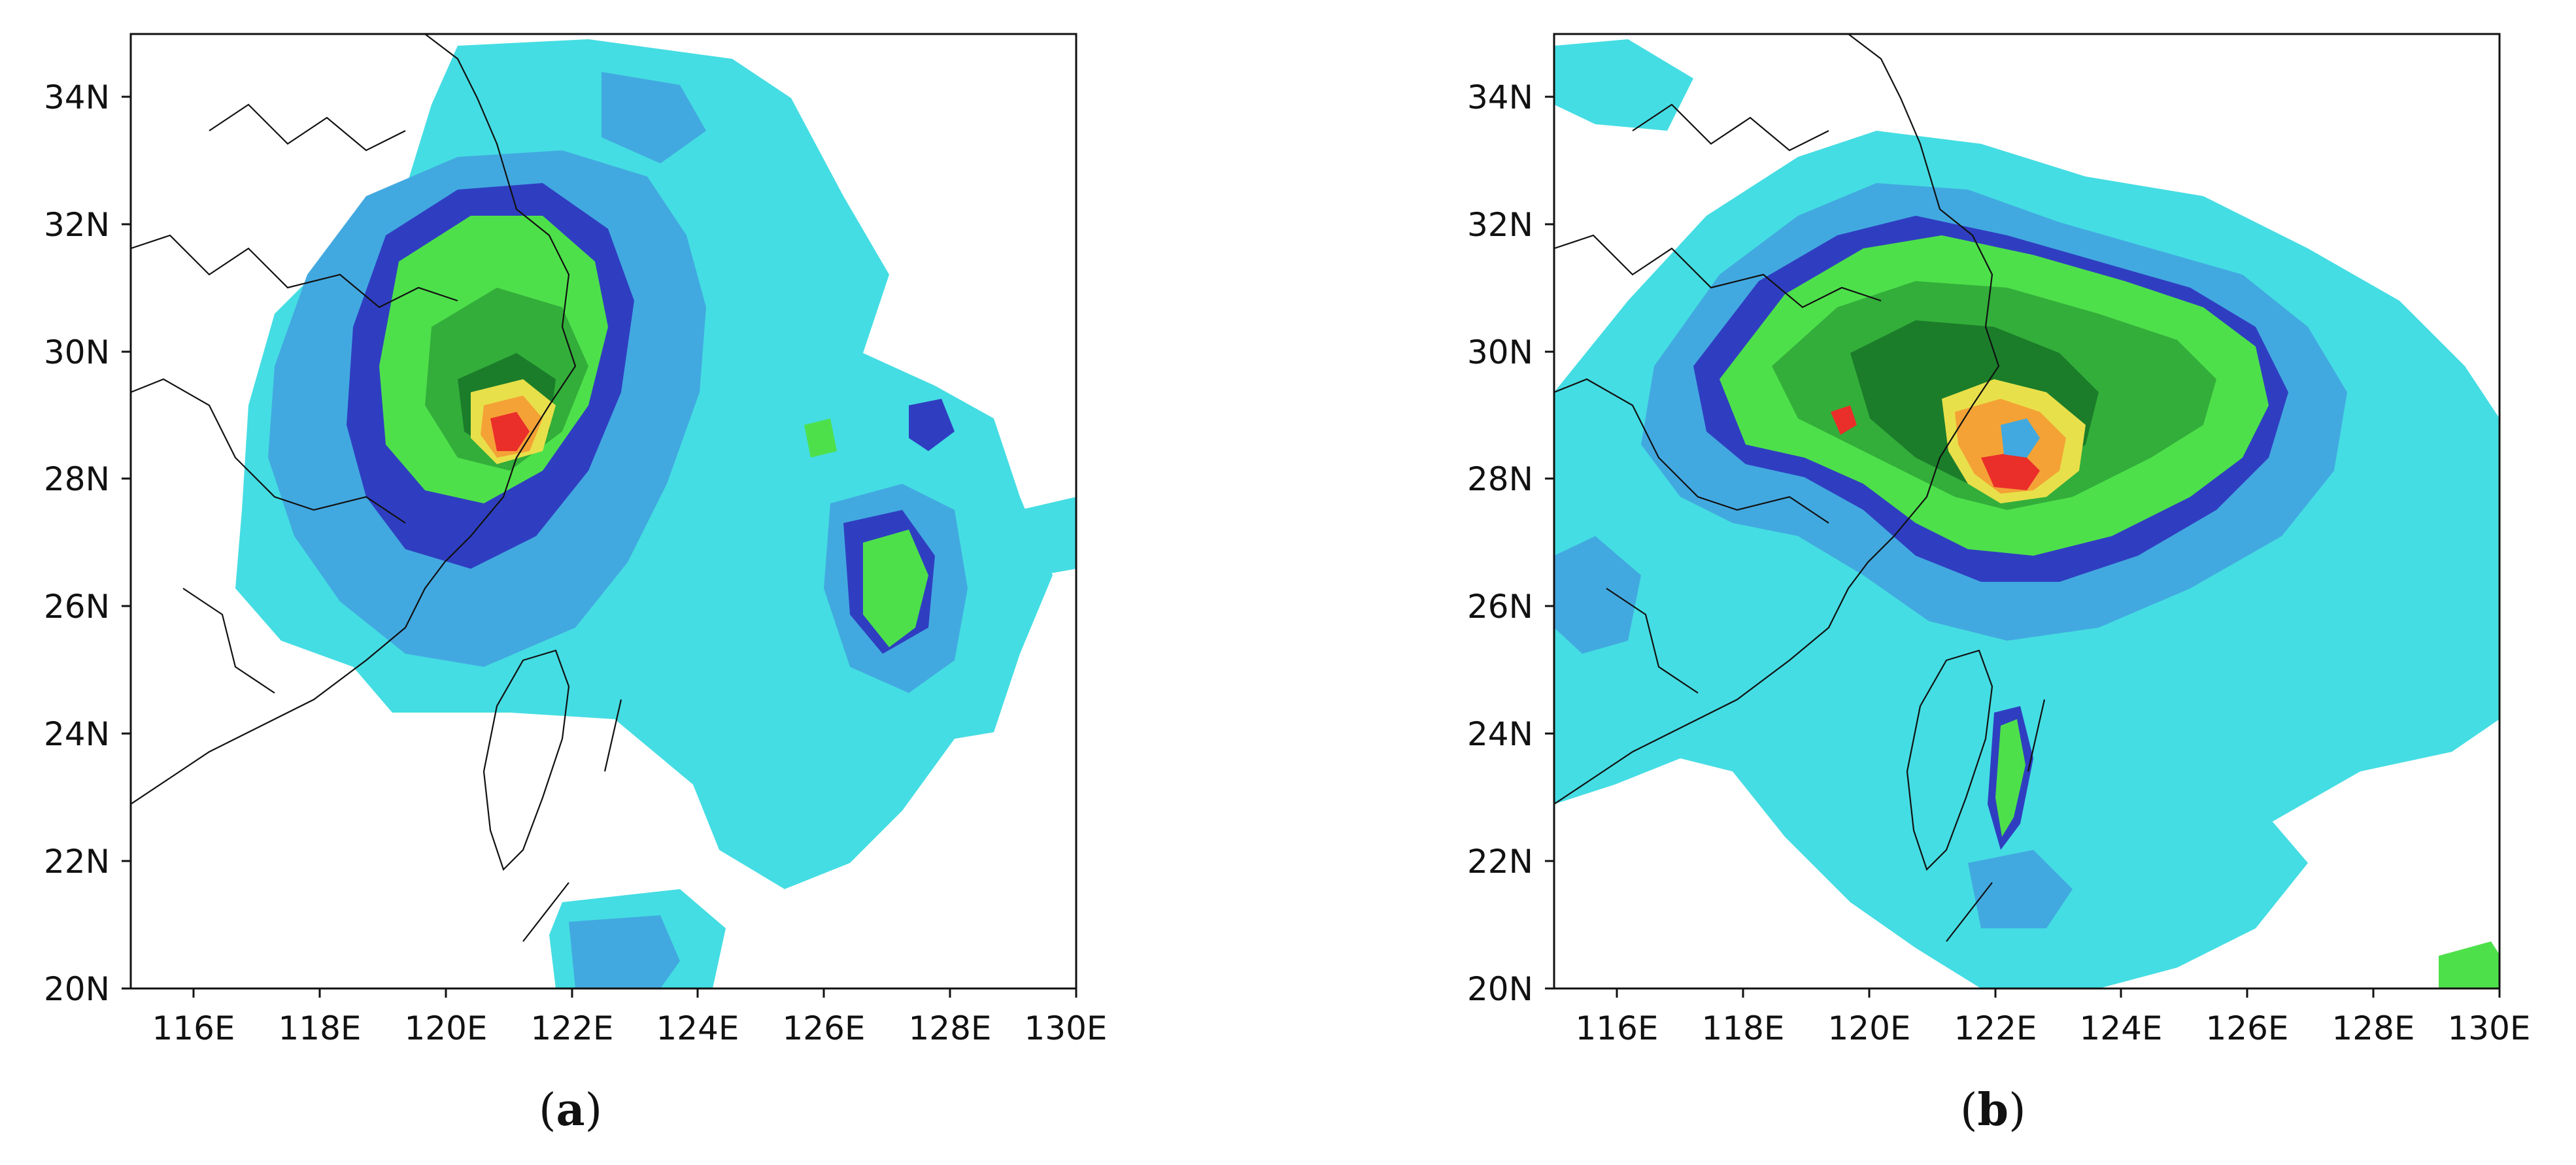 This screenshot has height=1165, width=2576. I want to click on precip-sky-blue-a-south, so click(624, 951).